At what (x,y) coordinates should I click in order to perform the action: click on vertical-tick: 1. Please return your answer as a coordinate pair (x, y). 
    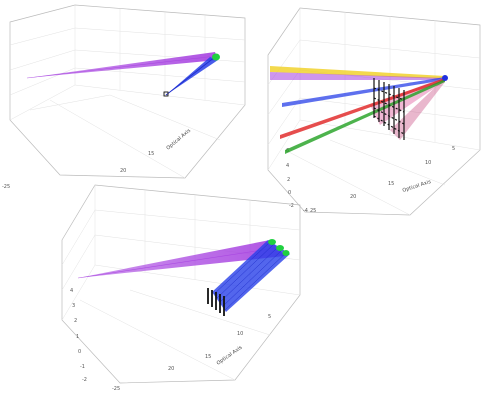
    Looking at the image, I should click on (77, 337).